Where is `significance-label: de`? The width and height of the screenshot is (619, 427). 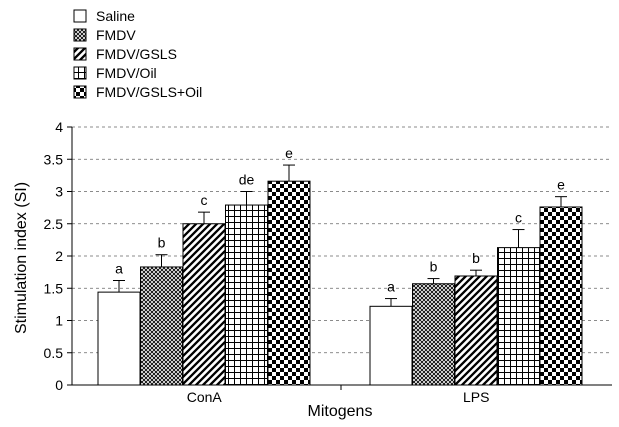 significance-label: de is located at coordinates (247, 180).